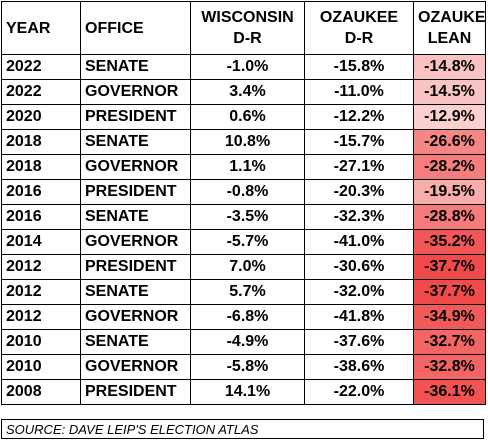 This screenshot has height=441, width=488. I want to click on table-row: 2022 GOVERNOR 3.4% -11.0% -14.5%, so click(243, 92).